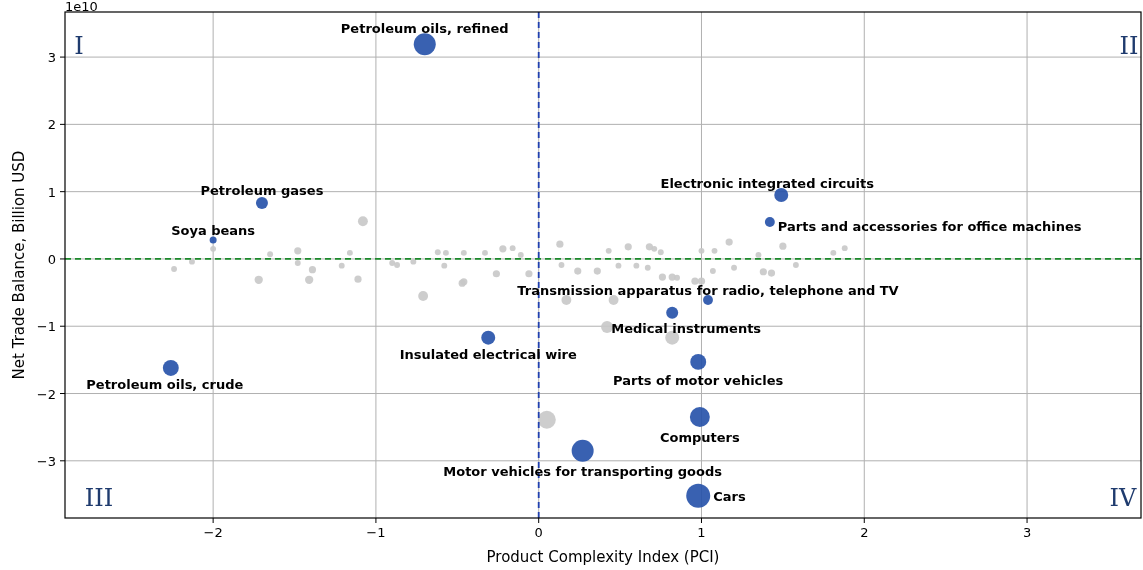 The width and height of the screenshot is (1143, 570). Describe the element at coordinates (424, 29) in the screenshot. I see `annotation: Petroleum oils, refined` at that location.